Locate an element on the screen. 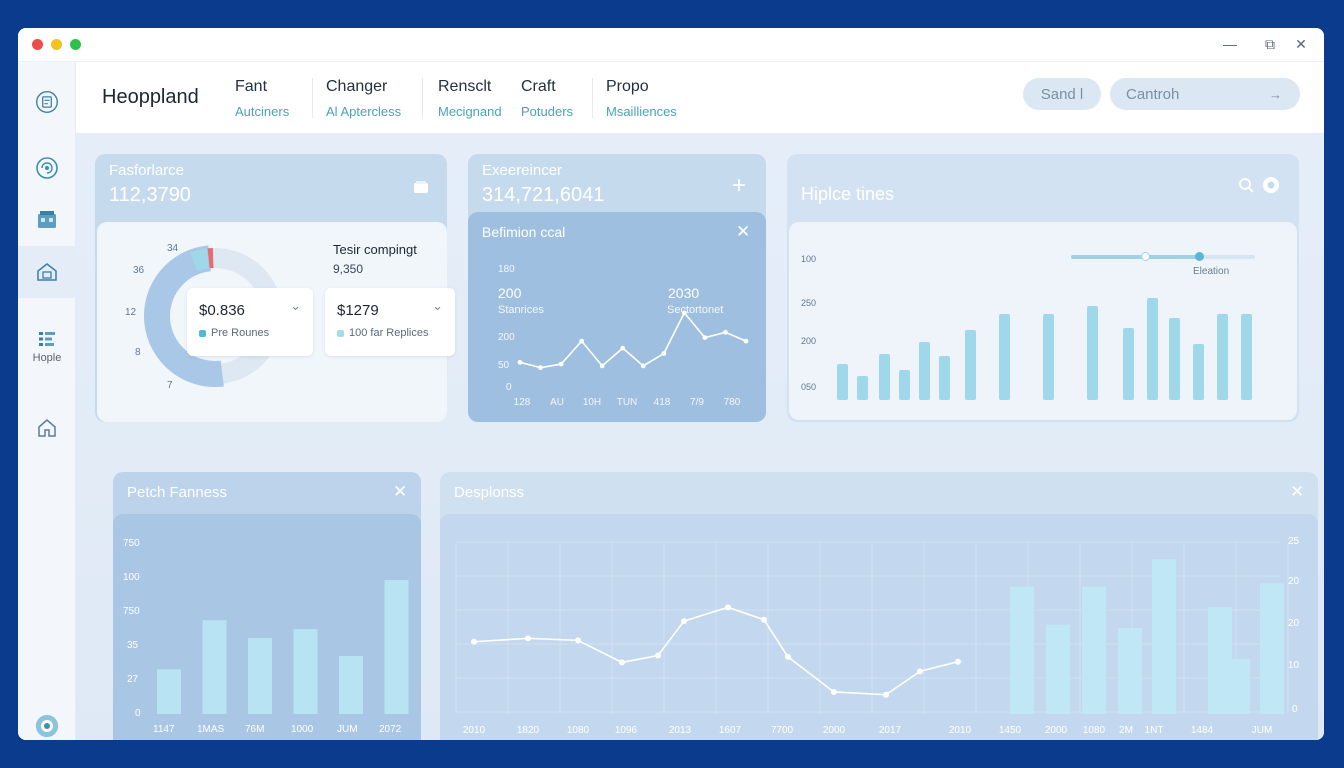 The image size is (1344, 768). annotation-value: 2030 is located at coordinates (684, 293).